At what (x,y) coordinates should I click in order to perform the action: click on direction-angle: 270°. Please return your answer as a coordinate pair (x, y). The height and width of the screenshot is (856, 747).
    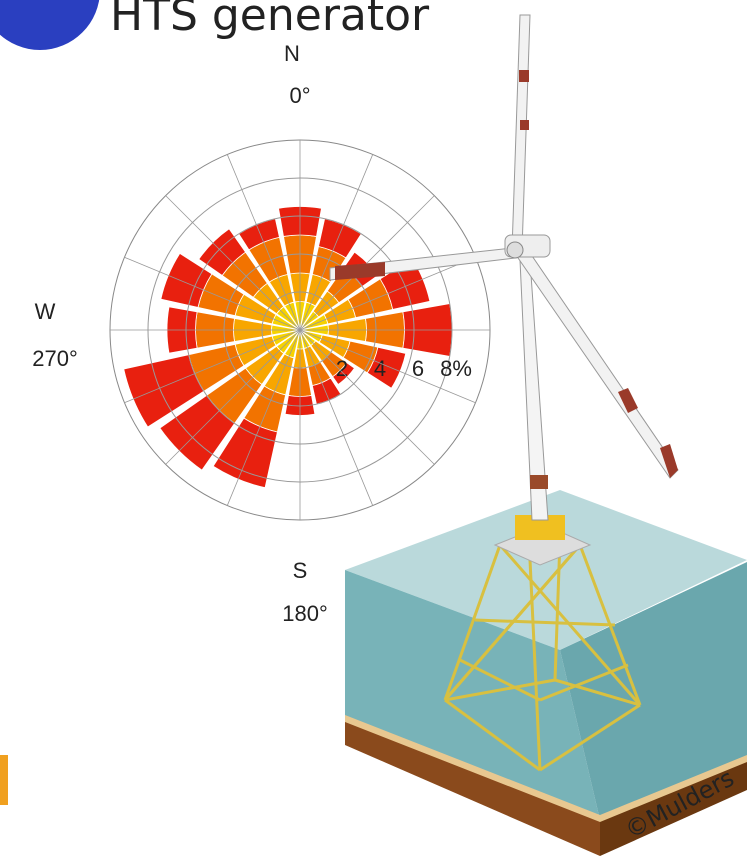
    Looking at the image, I should click on (55, 358).